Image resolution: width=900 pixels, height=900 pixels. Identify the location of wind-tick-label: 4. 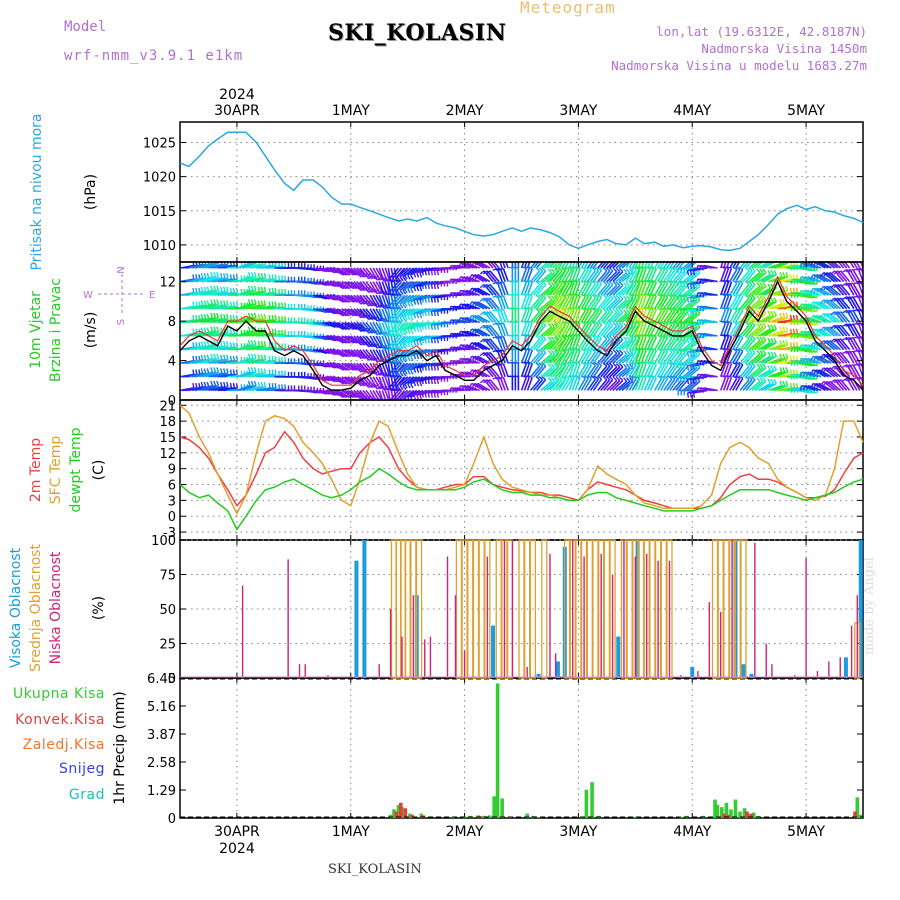
(172, 362).